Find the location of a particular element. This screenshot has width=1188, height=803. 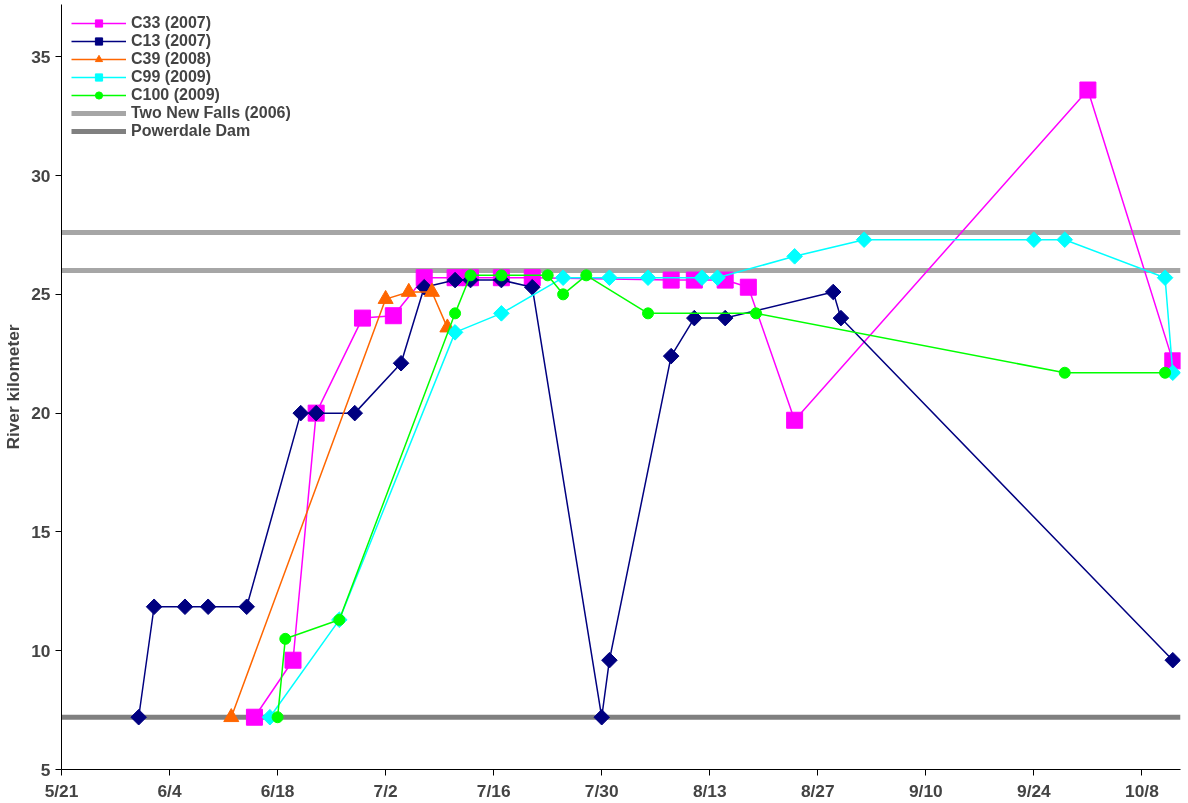

x-tick-label: 5/21 is located at coordinates (61, 790).